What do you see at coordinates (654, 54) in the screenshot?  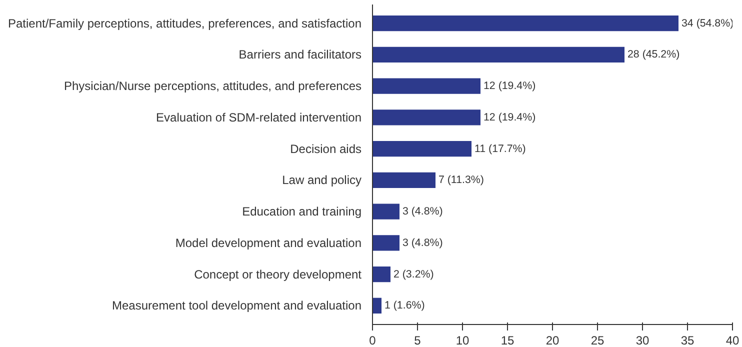 I see `data-label: 28 (45.2%)` at bounding box center [654, 54].